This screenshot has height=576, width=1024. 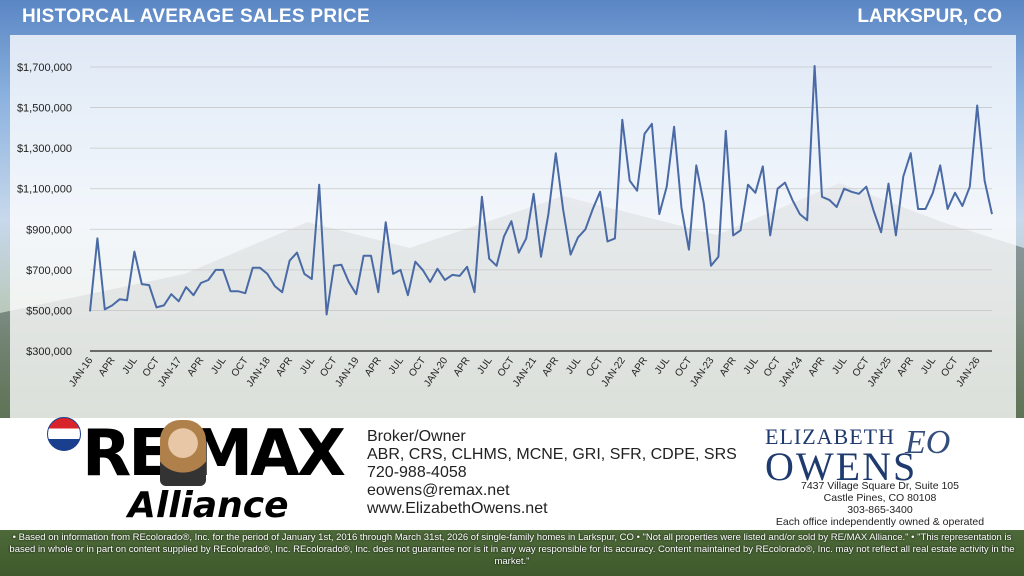 I want to click on chart-title: HISTORCAL AVERAGE SALES PRICE, so click(x=196, y=16).